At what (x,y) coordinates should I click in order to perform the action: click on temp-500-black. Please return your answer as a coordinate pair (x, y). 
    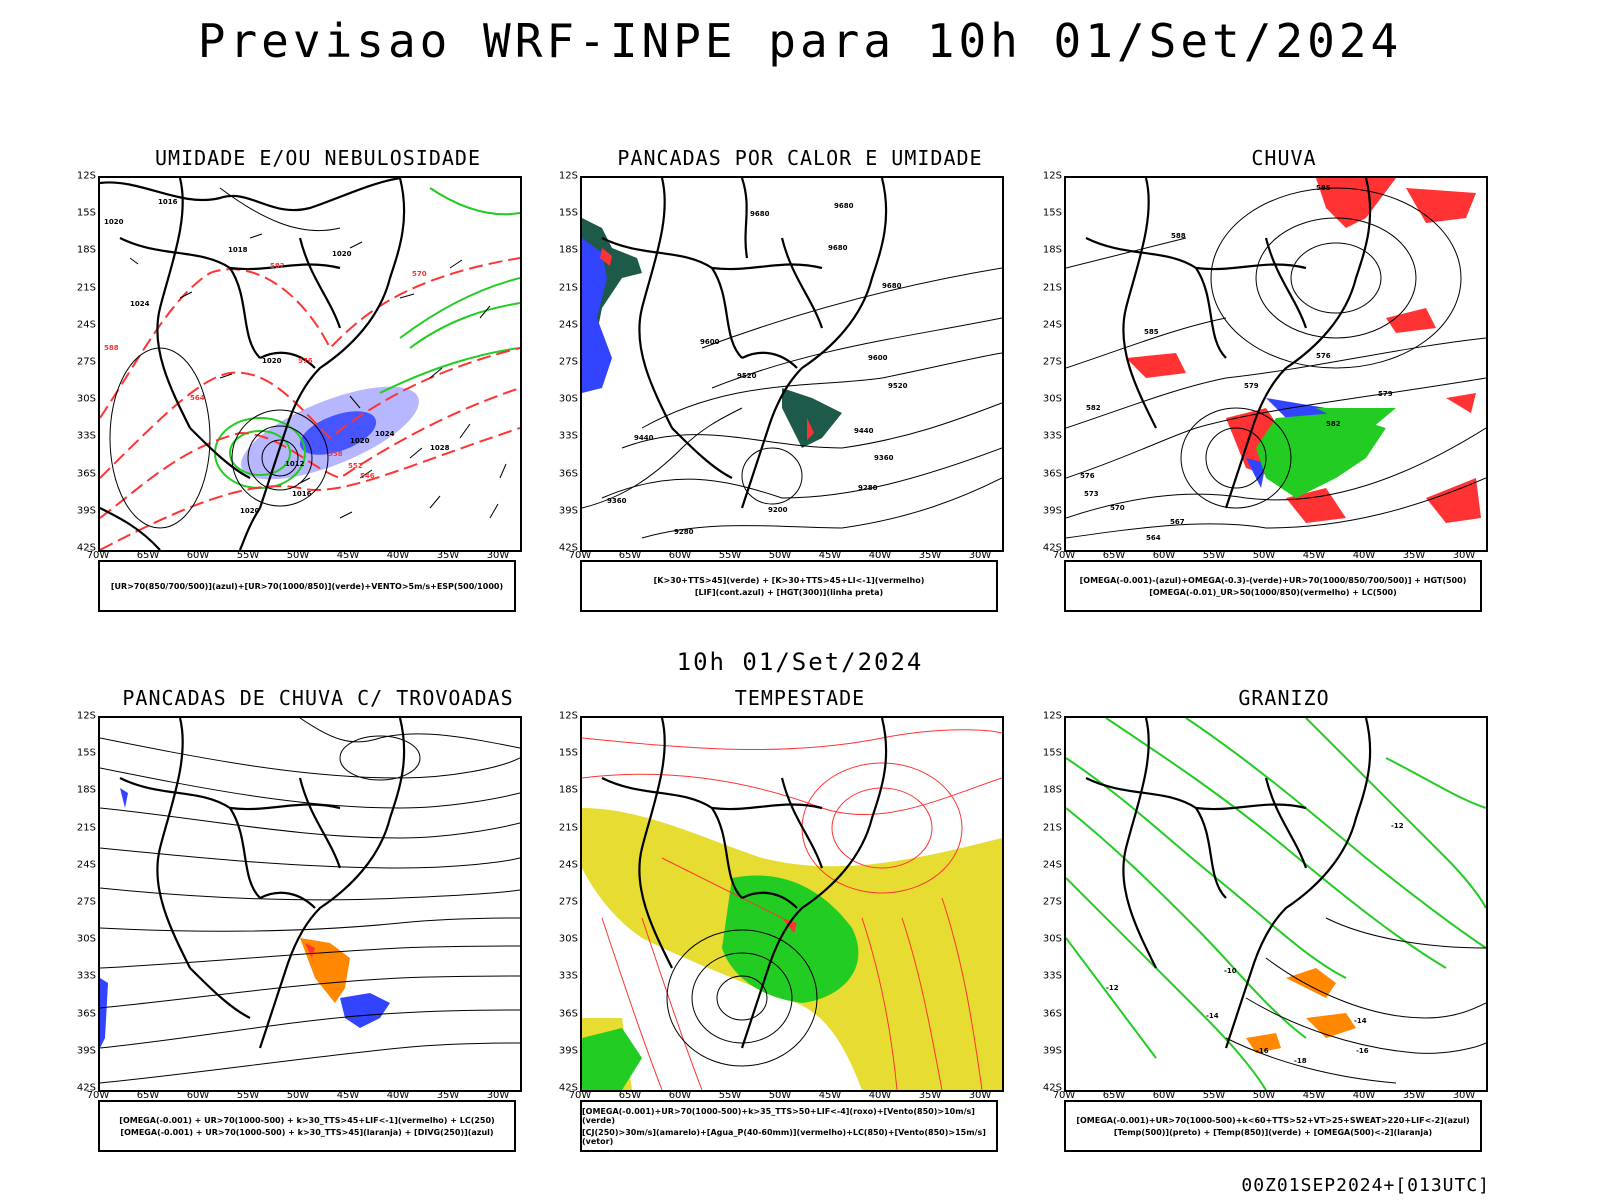
    Looking at the image, I should click on (1355, 1000).